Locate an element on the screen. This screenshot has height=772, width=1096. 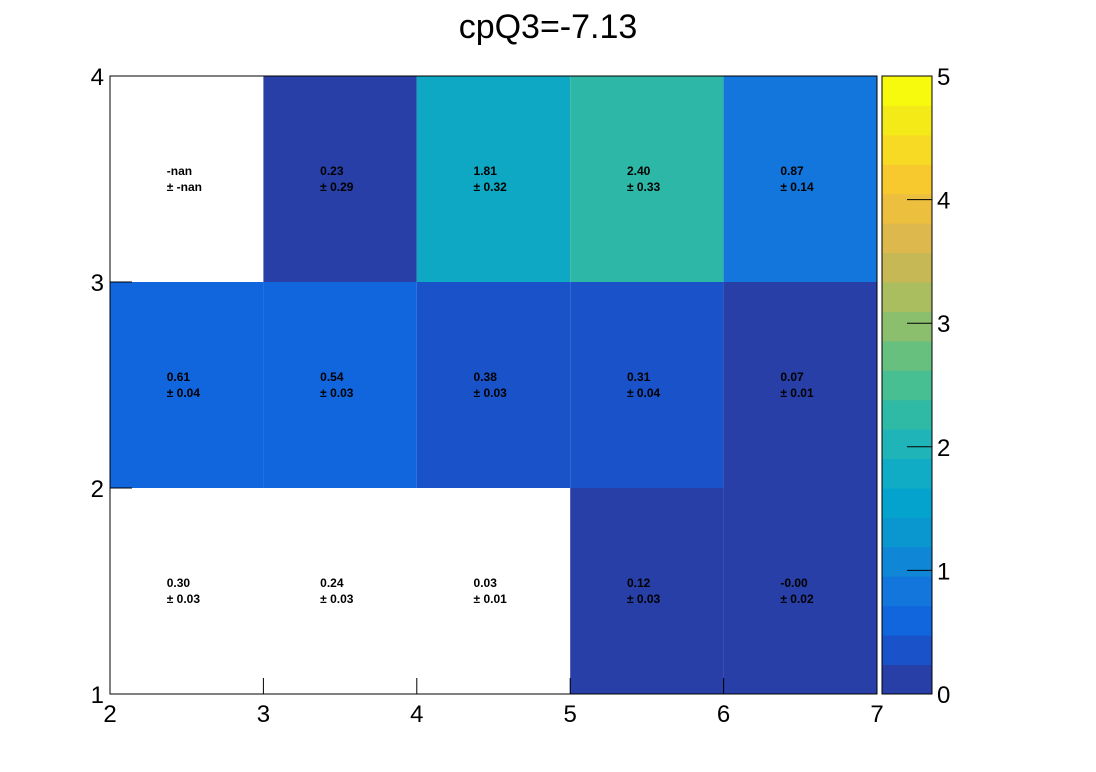
cell-value-label: 0.87 is located at coordinates (792, 171).